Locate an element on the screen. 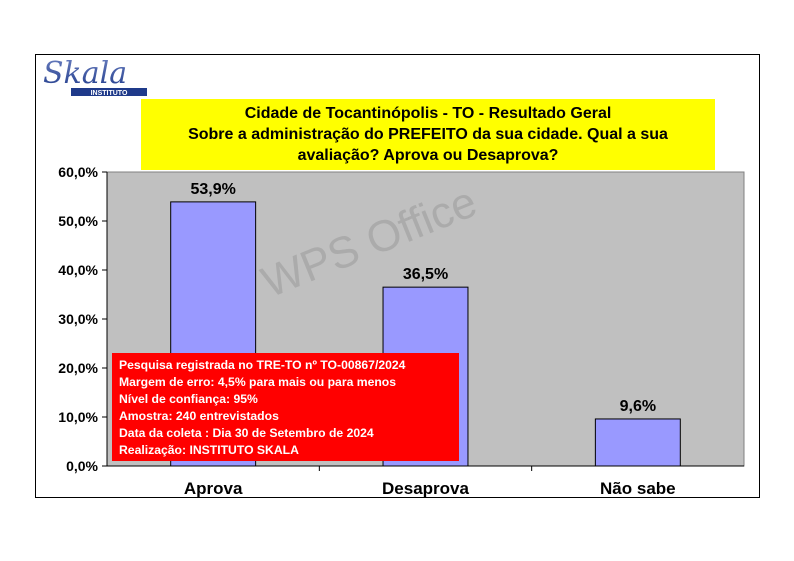 The width and height of the screenshot is (794, 561). data-label: 9,6% is located at coordinates (638, 406).